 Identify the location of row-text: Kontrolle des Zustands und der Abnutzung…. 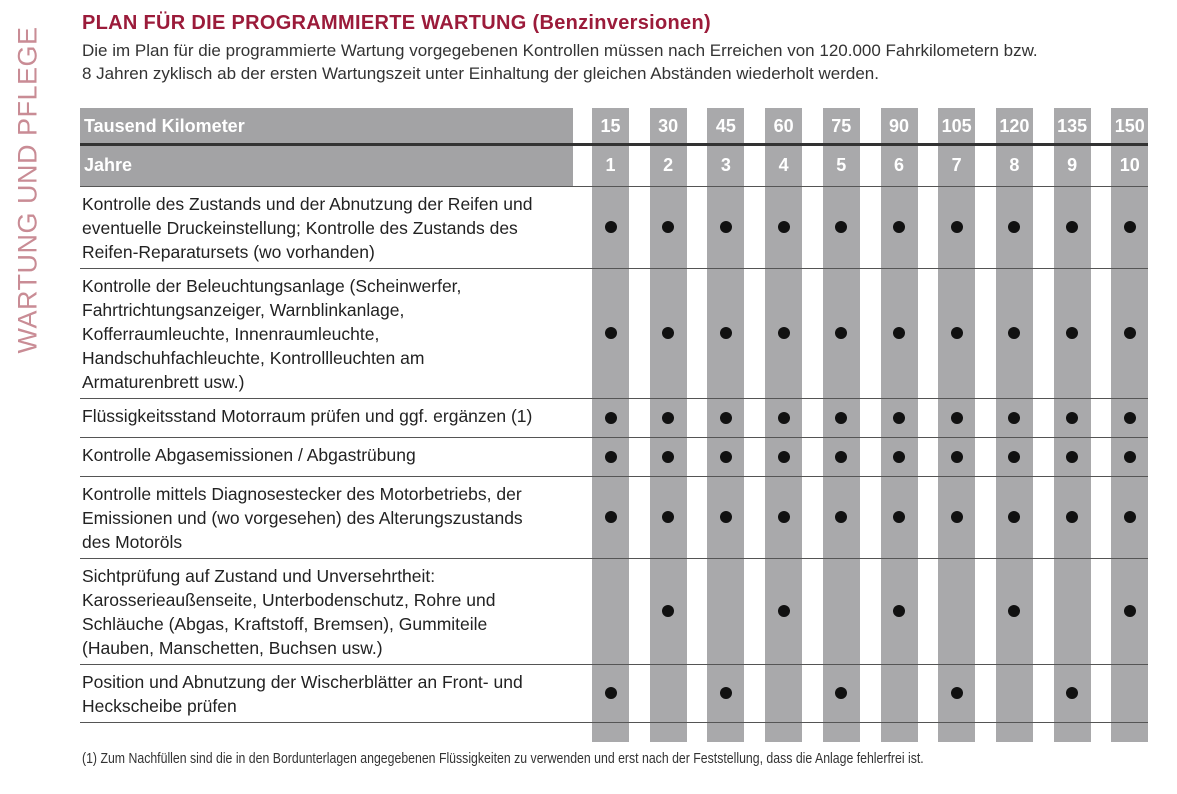
(307, 204).